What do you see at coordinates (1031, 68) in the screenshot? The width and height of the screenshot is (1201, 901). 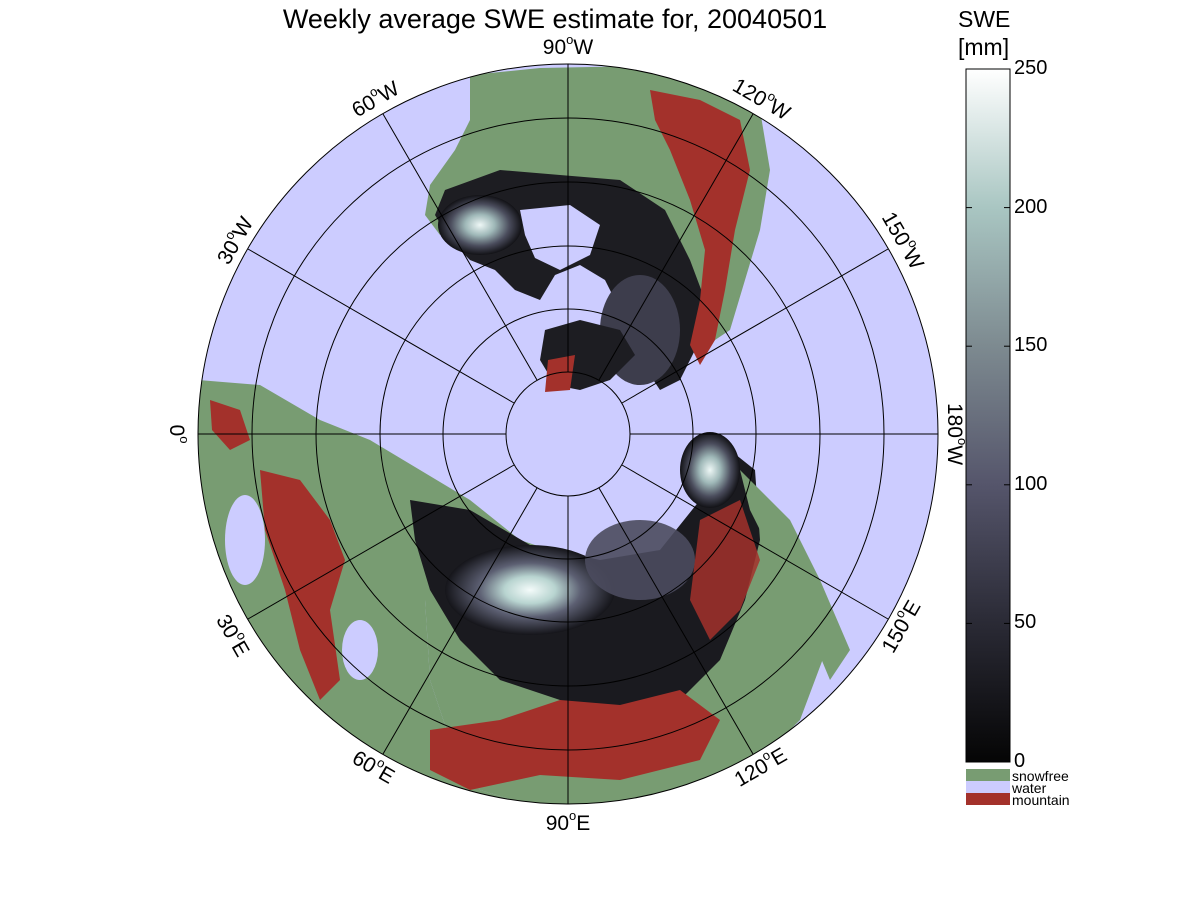 I see `colorbar-tick-label: 250` at bounding box center [1031, 68].